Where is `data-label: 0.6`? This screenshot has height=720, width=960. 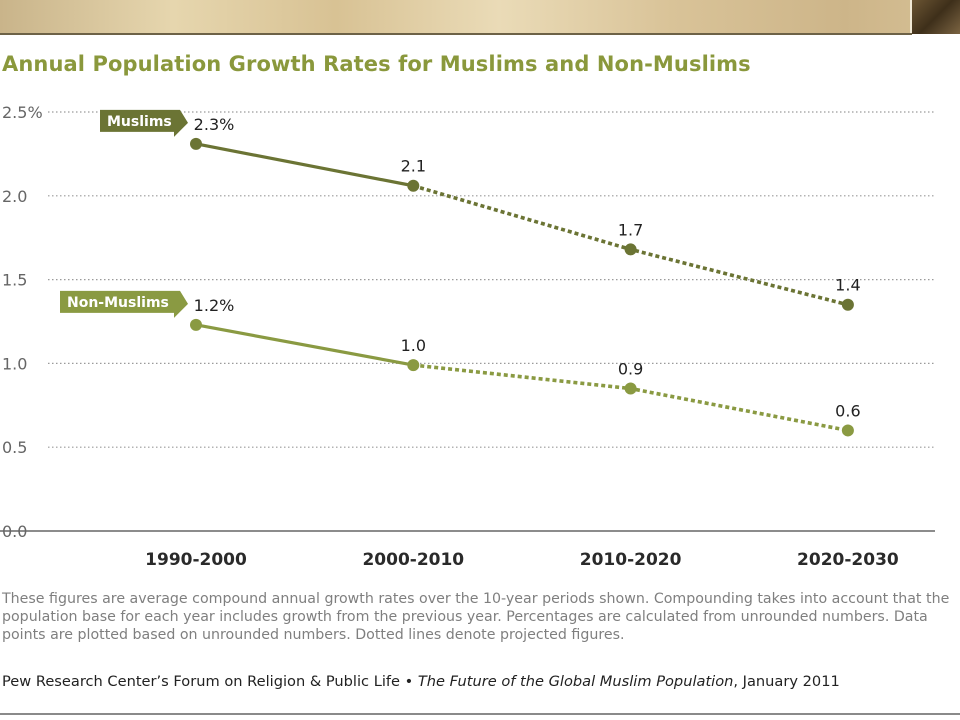
data-label: 0.6 is located at coordinates (847, 410).